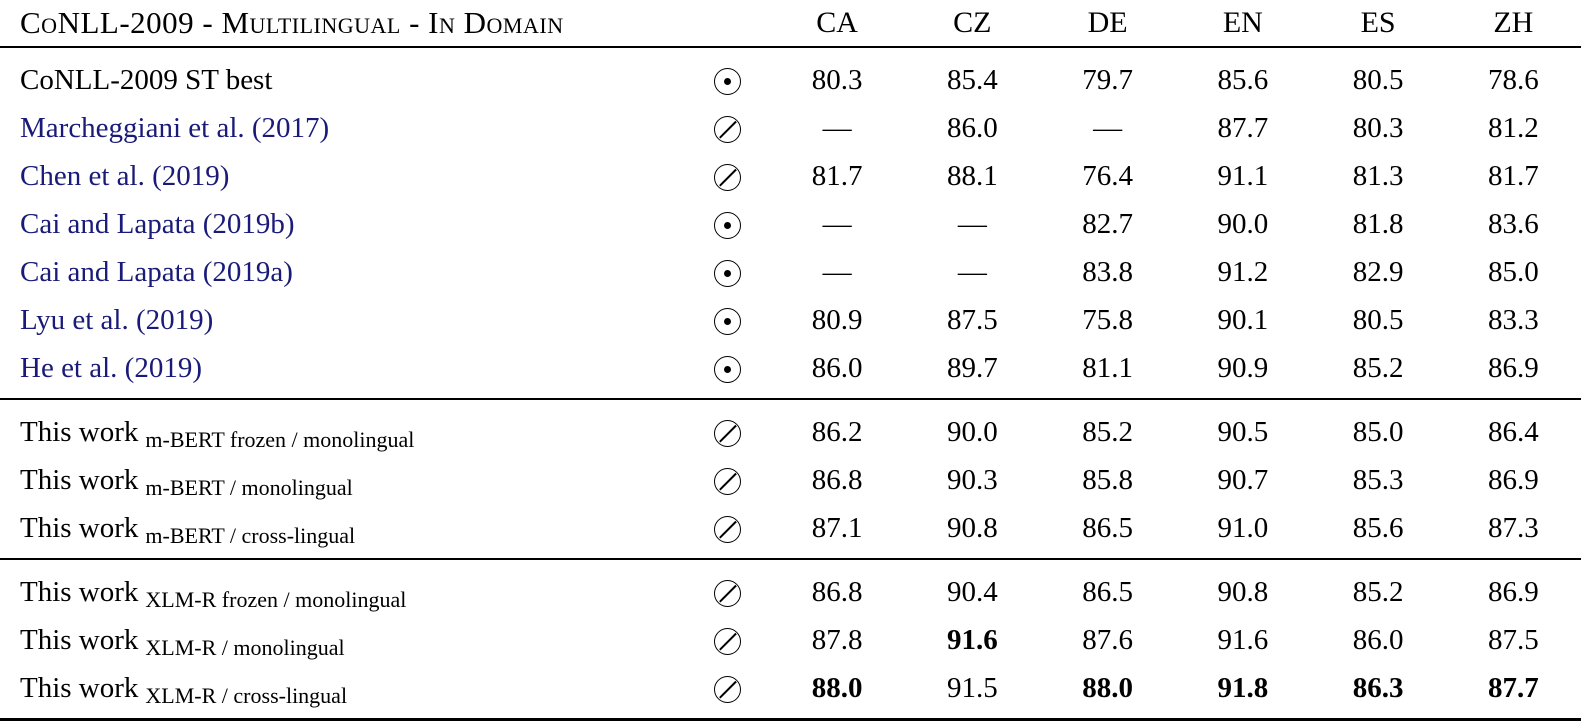 This screenshot has width=1581, height=724. What do you see at coordinates (1107, 639) in the screenshot?
I see `score-cell: 87.6` at bounding box center [1107, 639].